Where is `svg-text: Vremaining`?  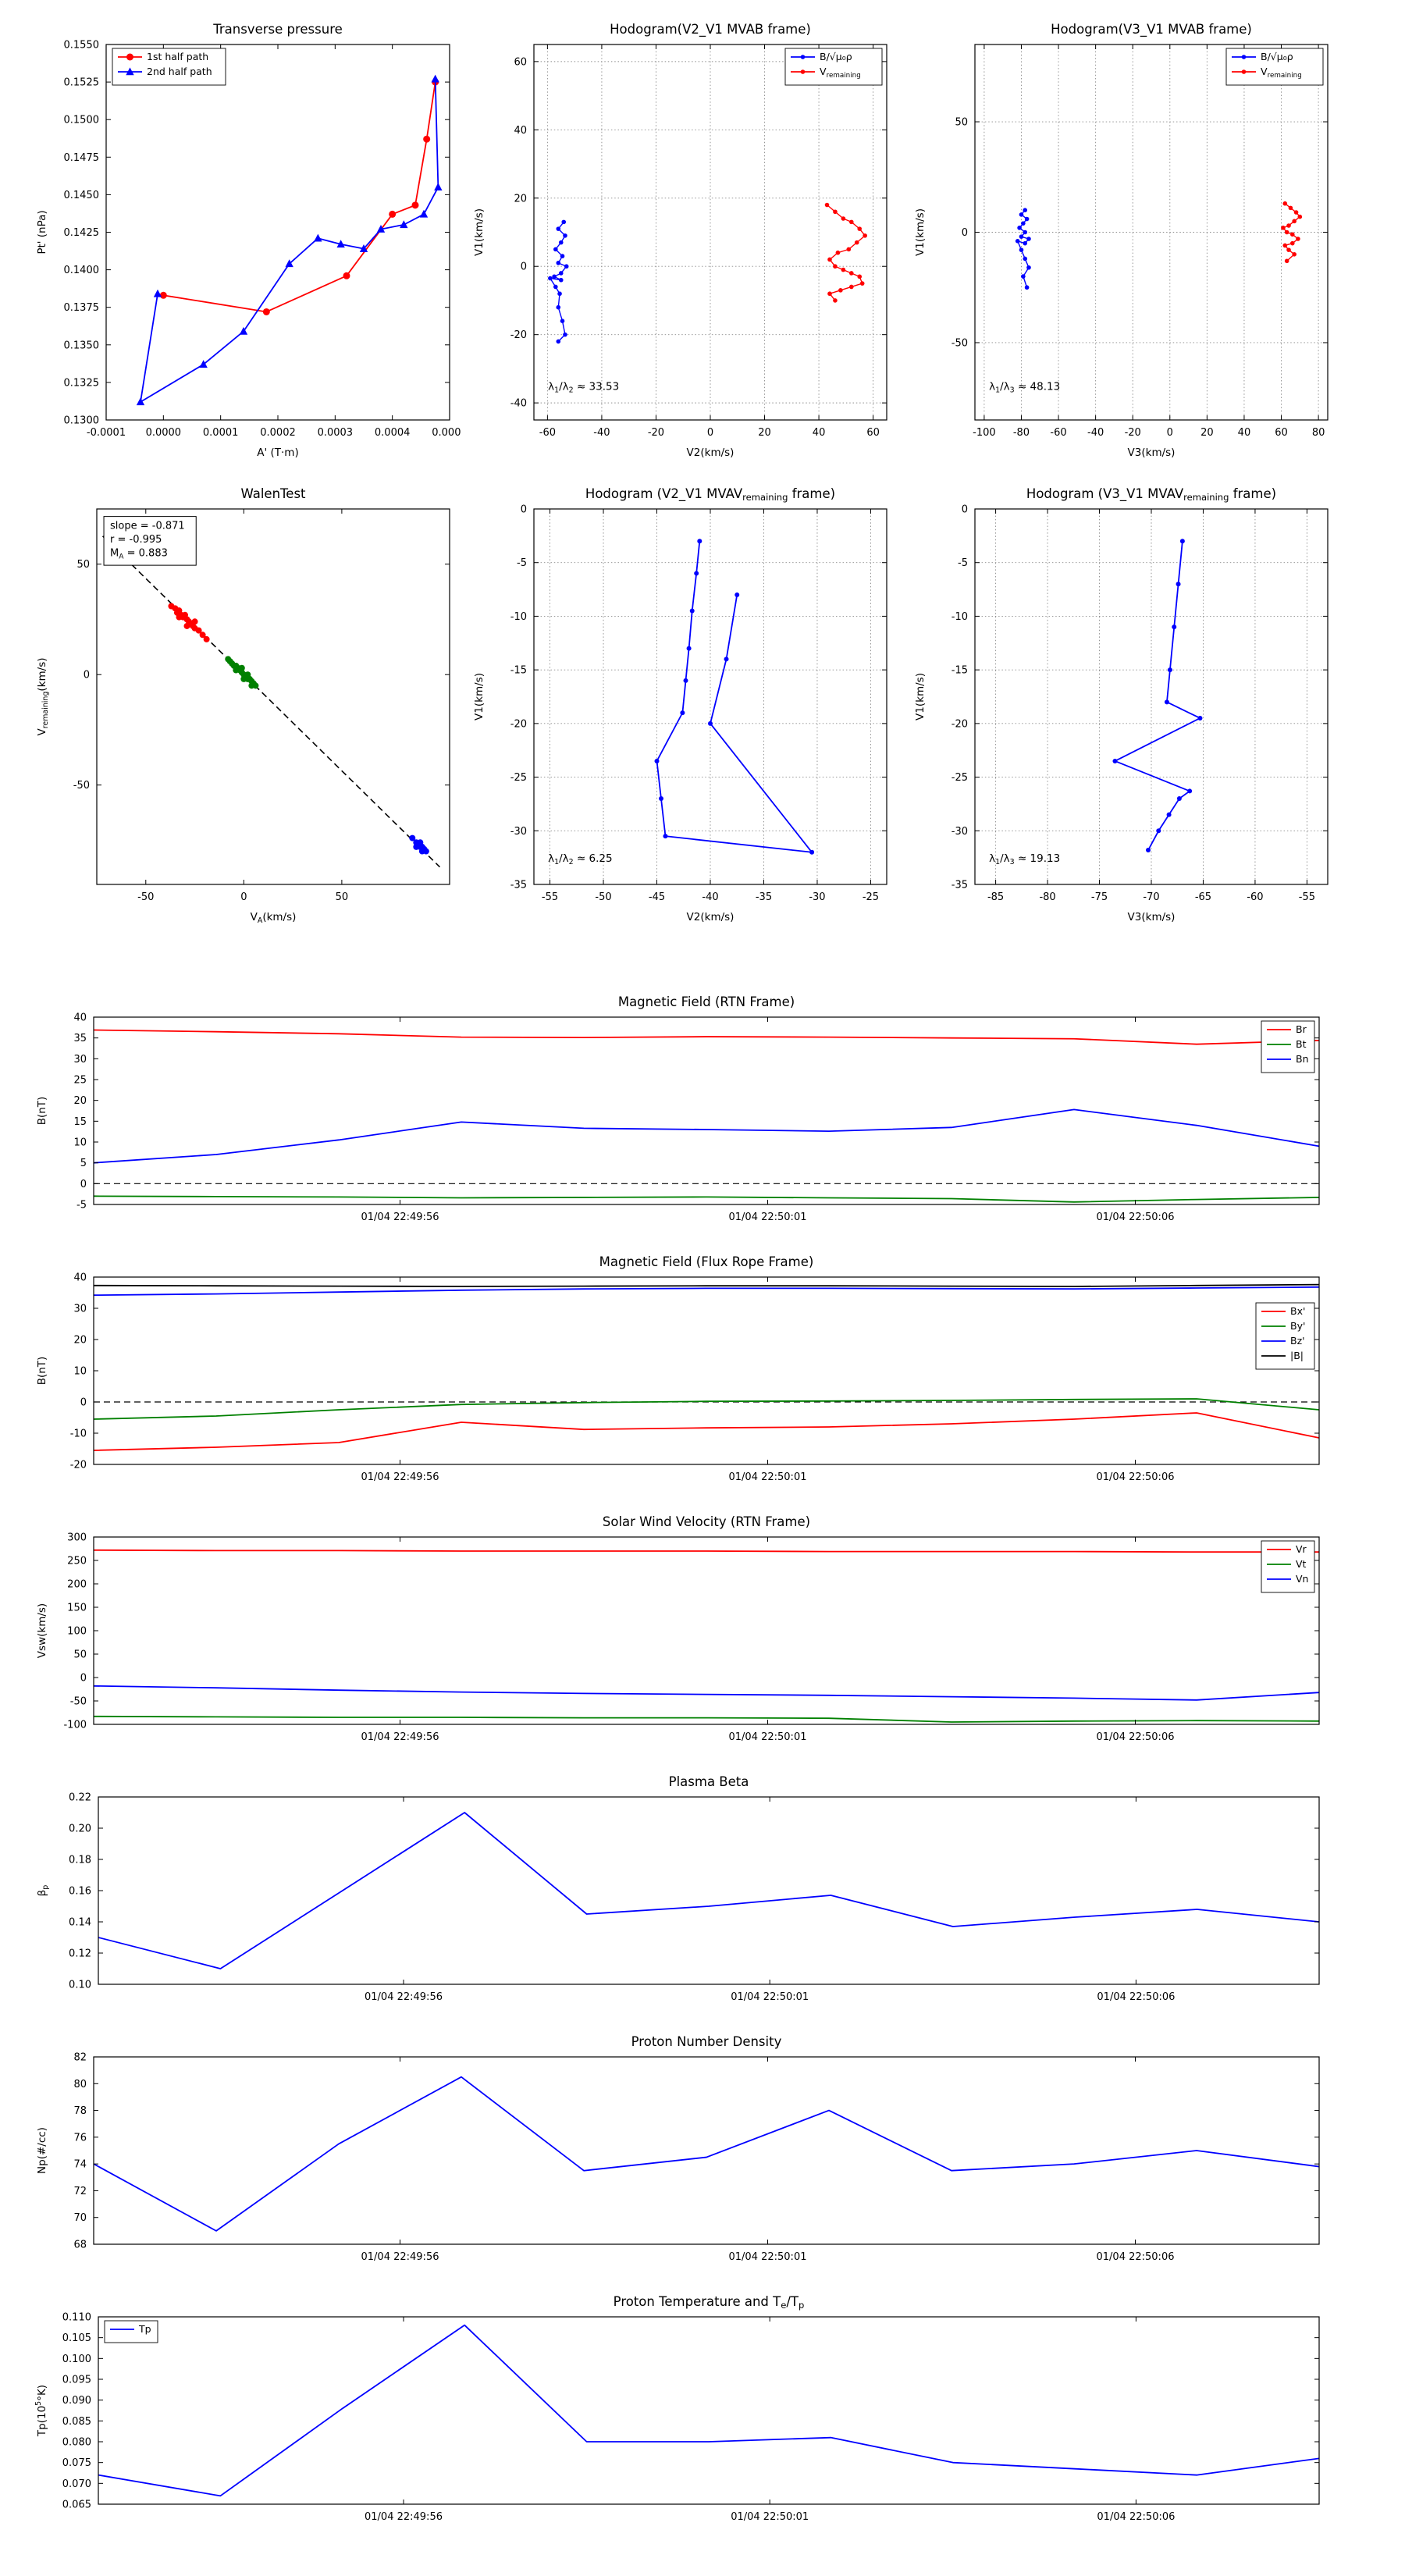 svg-text: Vremaining is located at coordinates (840, 73).